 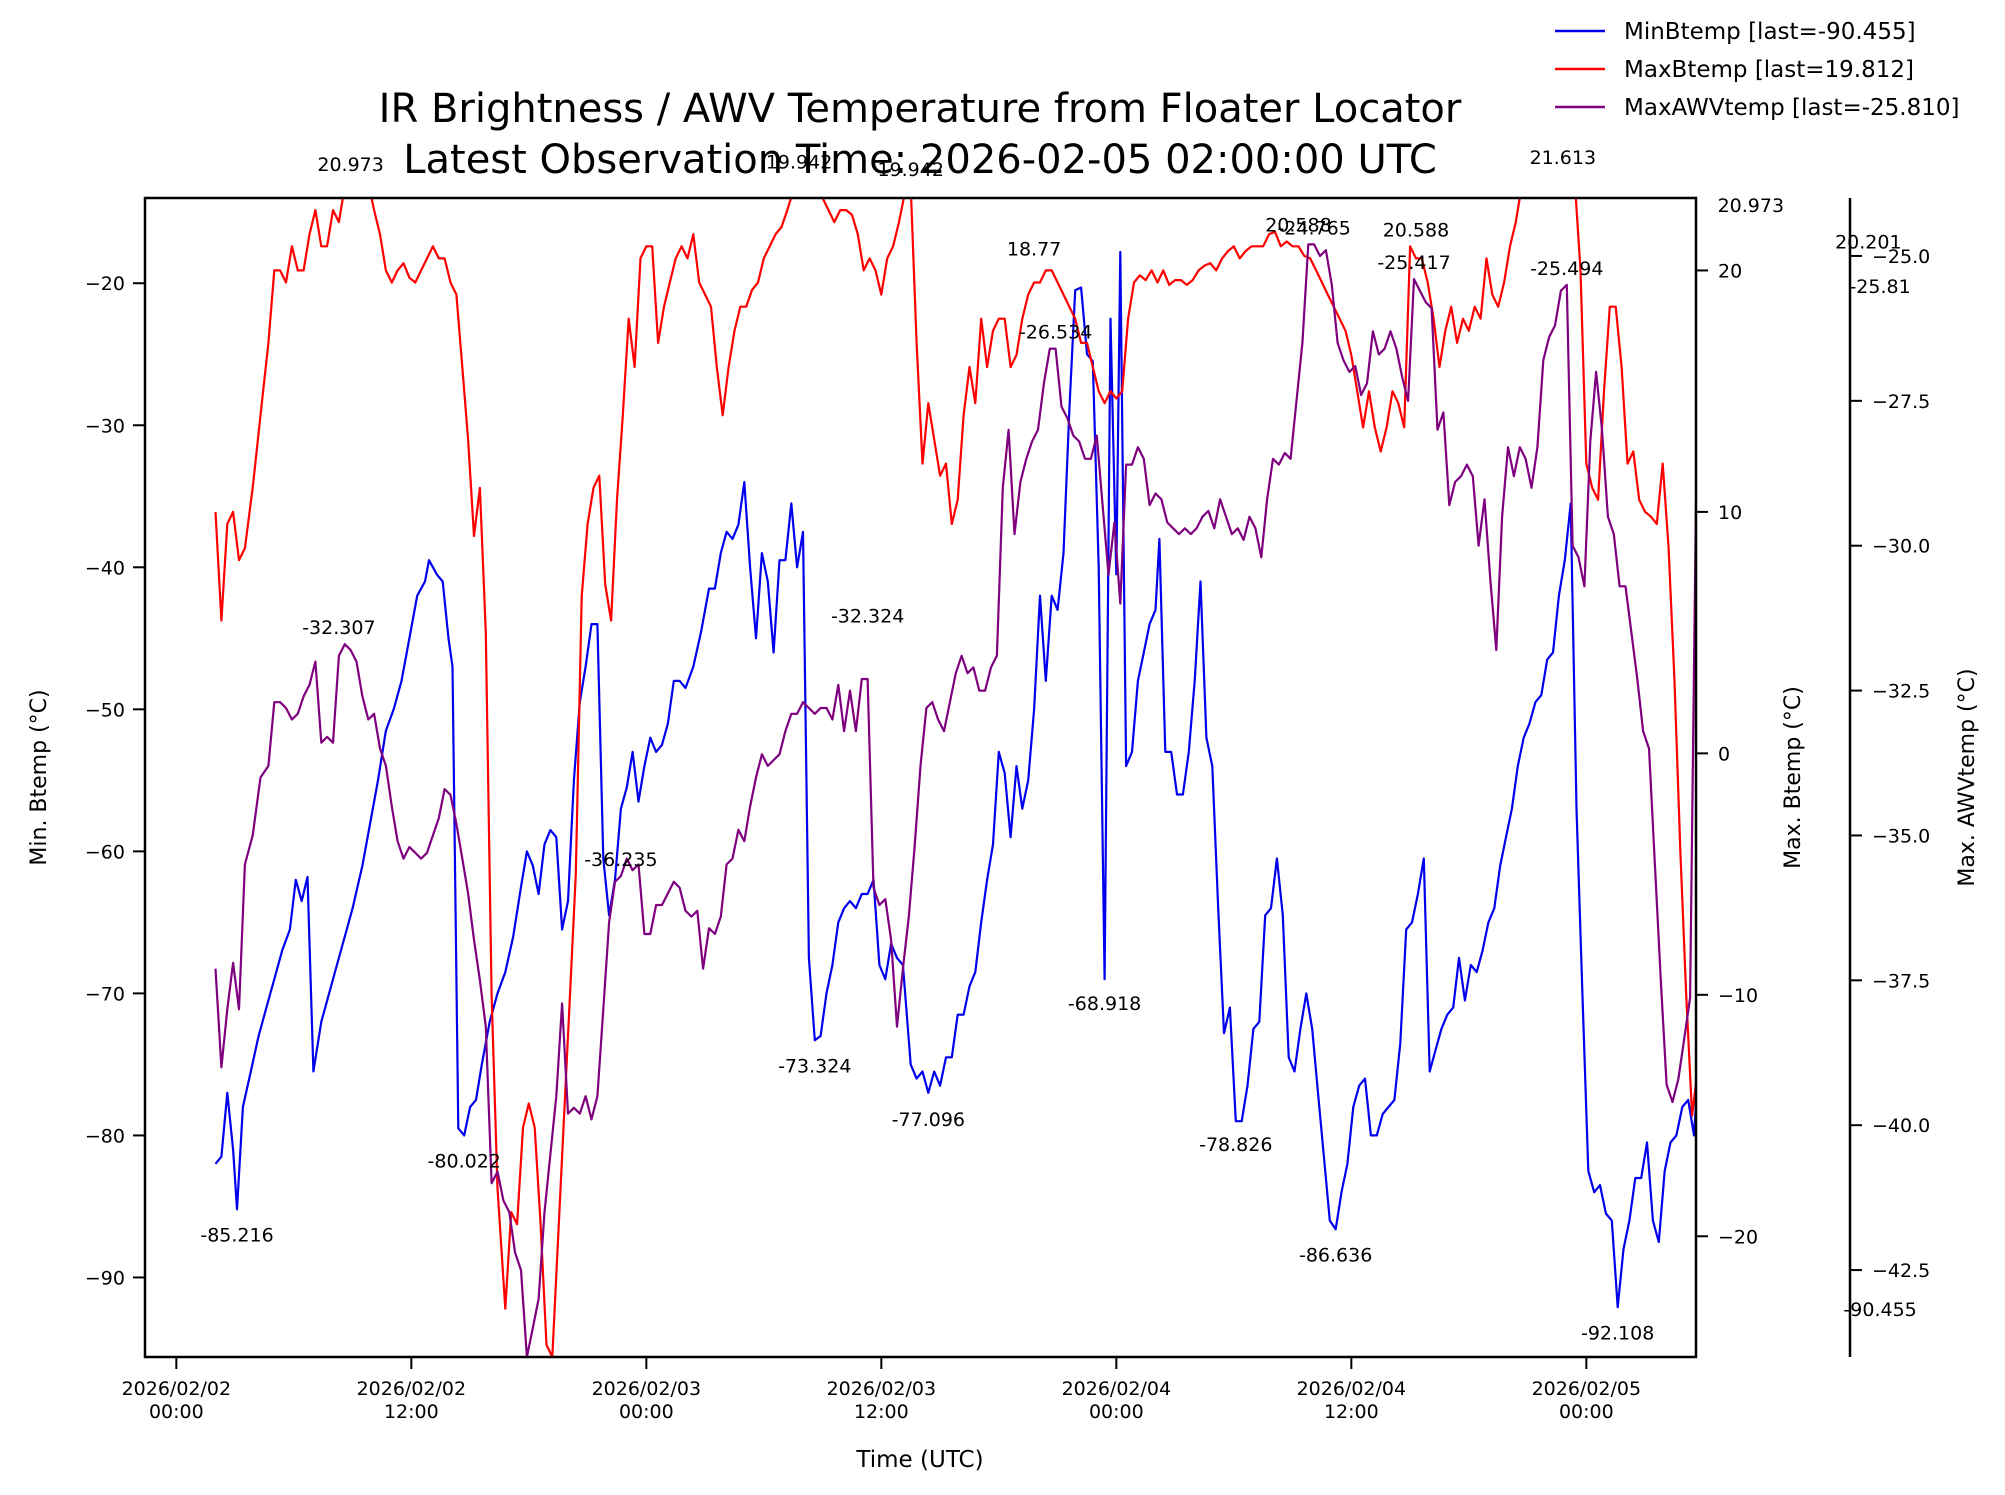 I want to click on data-label: -68.918, so click(x=1104, y=1004).